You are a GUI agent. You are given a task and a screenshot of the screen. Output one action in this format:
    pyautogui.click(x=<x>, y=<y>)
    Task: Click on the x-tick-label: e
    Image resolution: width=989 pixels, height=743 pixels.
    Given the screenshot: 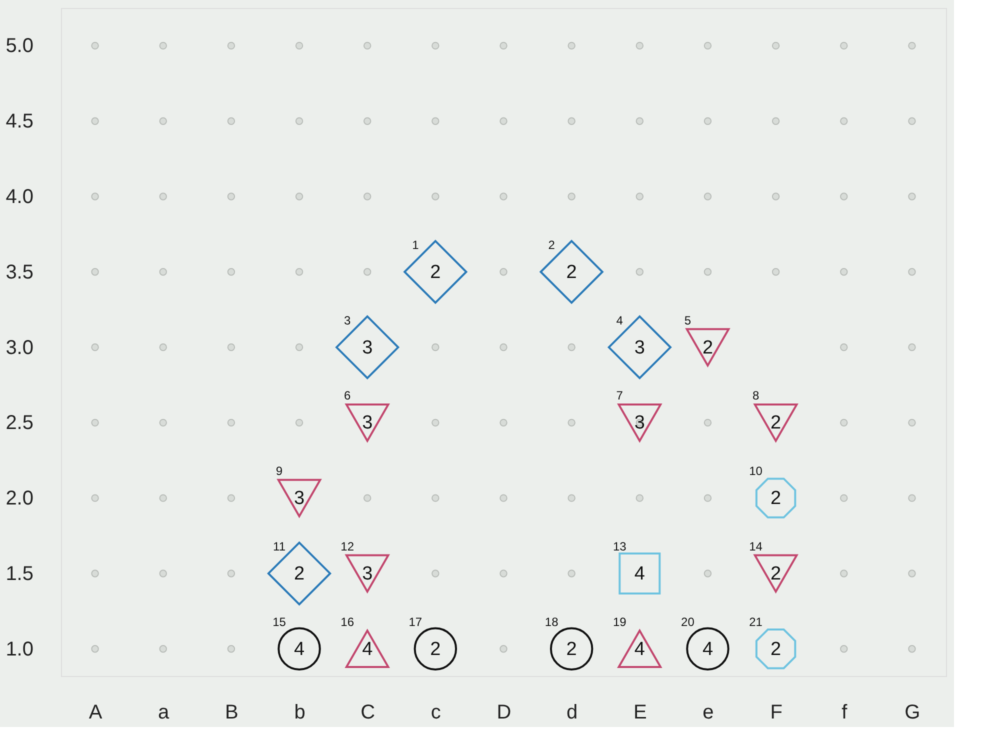 What is the action you would take?
    pyautogui.click(x=708, y=713)
    